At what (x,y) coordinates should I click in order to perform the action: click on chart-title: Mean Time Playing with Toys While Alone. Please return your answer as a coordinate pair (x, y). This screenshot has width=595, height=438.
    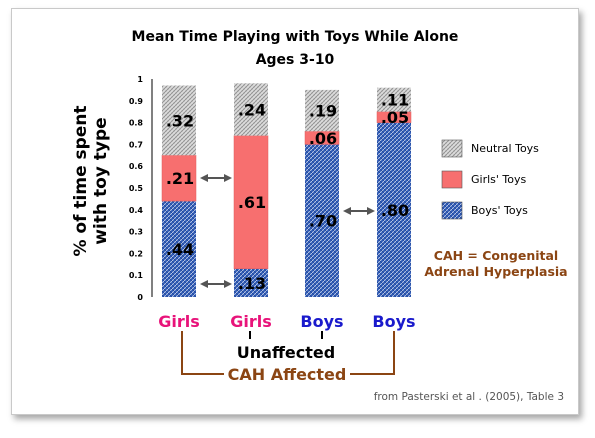
    Looking at the image, I should click on (295, 37).